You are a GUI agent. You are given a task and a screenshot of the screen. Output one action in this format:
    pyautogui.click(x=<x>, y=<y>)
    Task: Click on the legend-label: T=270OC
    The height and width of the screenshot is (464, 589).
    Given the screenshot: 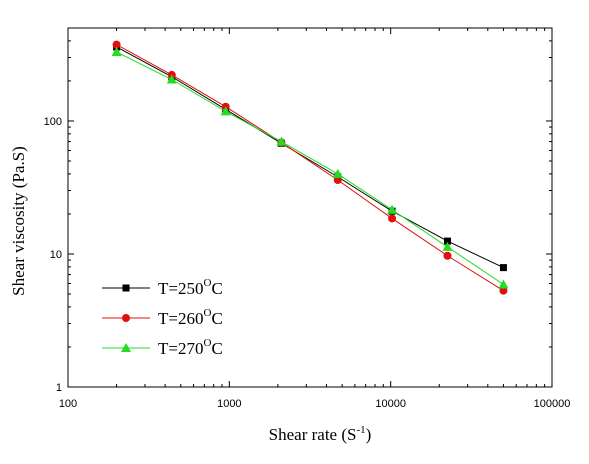 What is the action you would take?
    pyautogui.click(x=190, y=347)
    